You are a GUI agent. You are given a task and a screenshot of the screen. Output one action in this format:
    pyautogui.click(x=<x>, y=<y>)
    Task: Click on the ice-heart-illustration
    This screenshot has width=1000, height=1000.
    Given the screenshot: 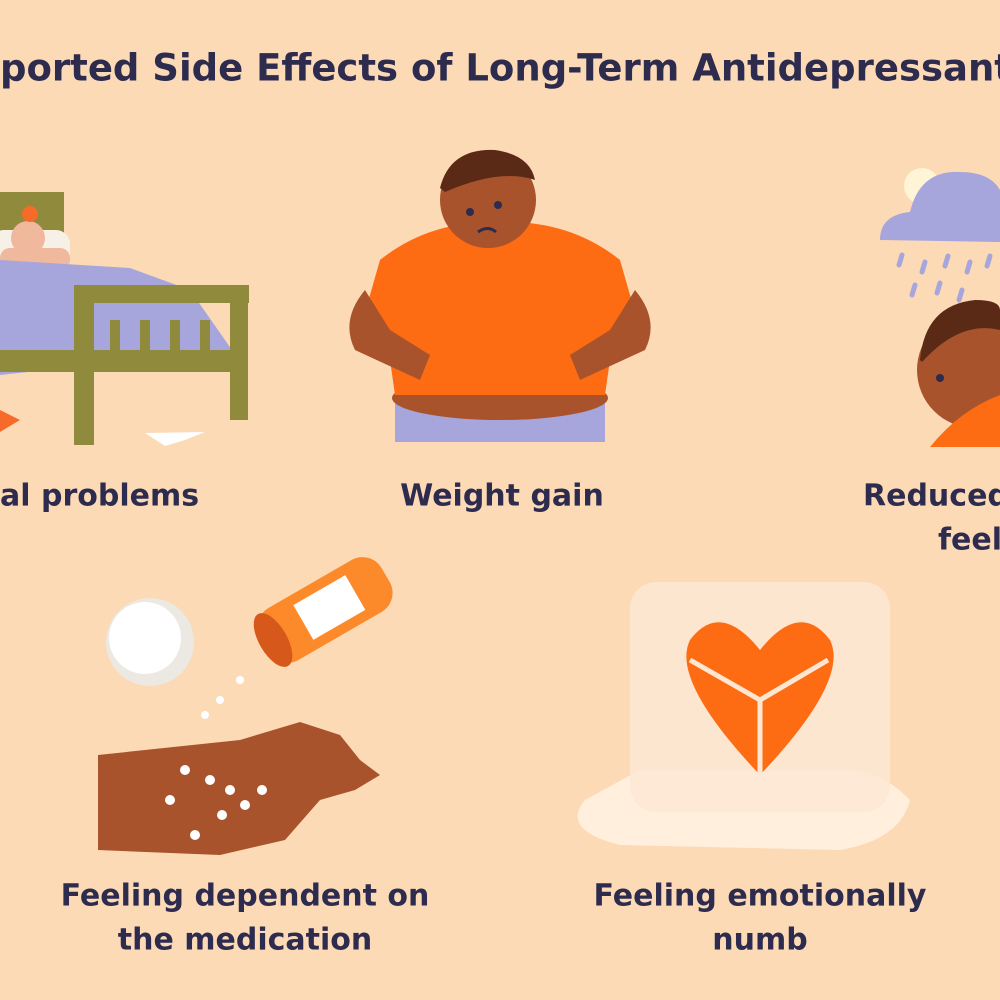 What is the action you would take?
    pyautogui.click(x=743, y=716)
    